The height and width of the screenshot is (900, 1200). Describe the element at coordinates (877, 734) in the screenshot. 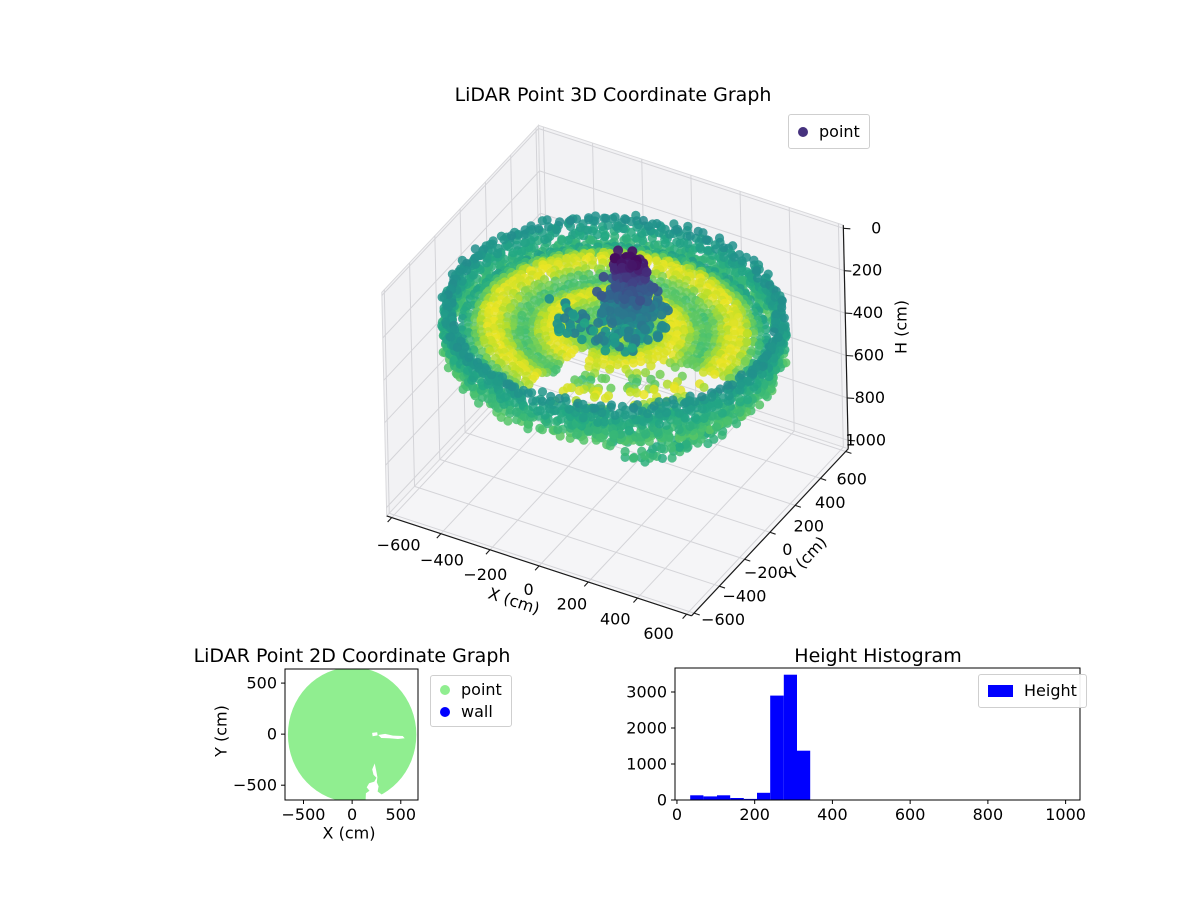

I see `hist-area` at that location.